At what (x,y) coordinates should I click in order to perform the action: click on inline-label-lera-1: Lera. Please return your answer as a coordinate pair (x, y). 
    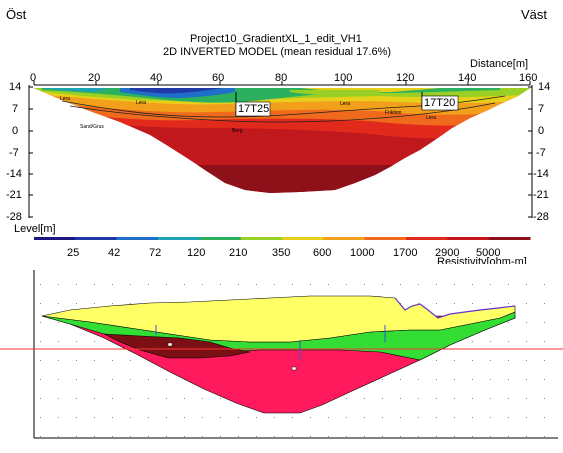
    Looking at the image, I should click on (141, 103).